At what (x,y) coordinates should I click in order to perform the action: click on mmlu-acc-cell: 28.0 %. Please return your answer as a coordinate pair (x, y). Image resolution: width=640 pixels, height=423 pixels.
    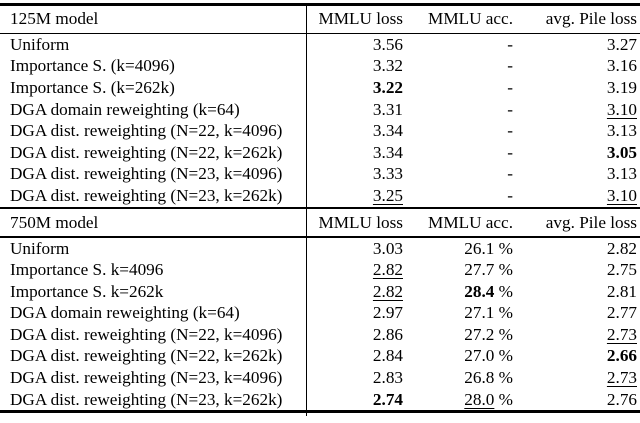
    Looking at the image, I should click on (458, 400).